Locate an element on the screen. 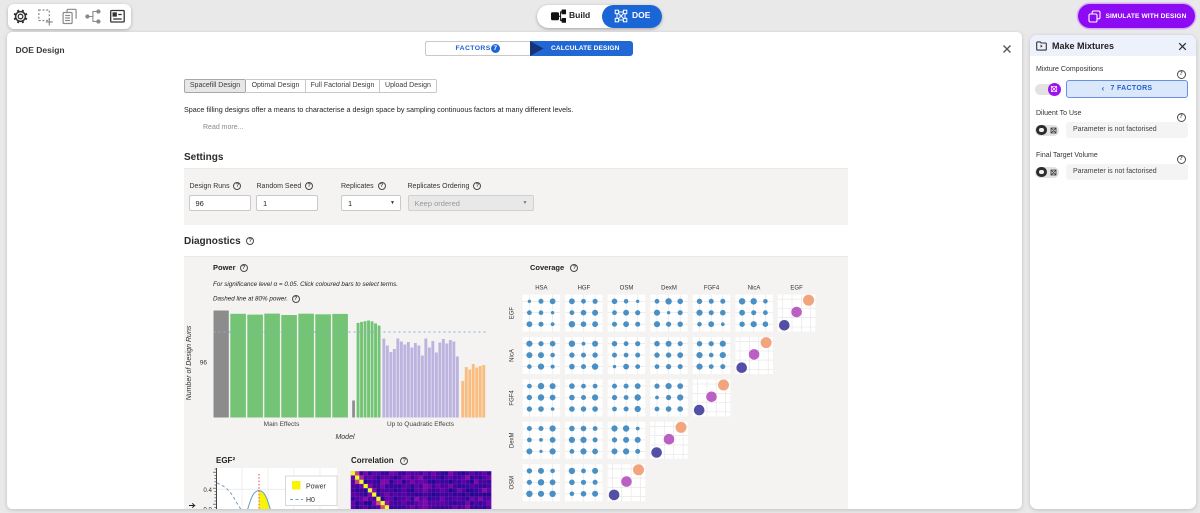  svg-text: Model is located at coordinates (345, 437).